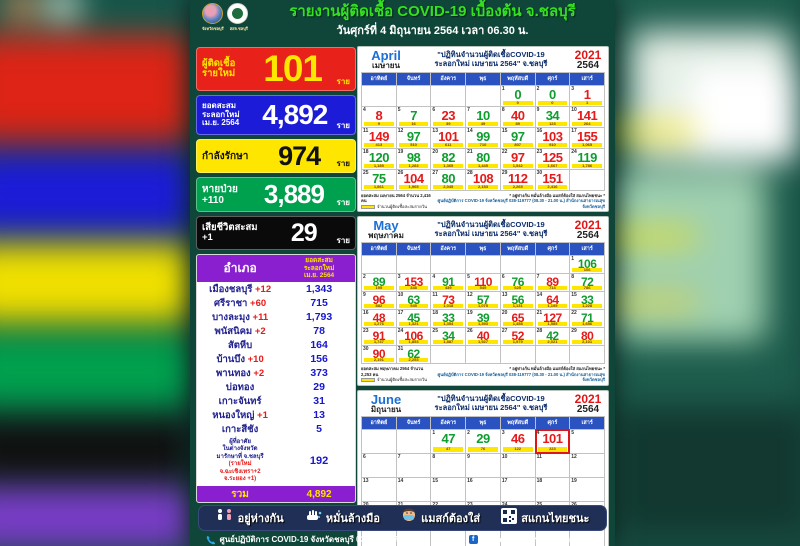  Describe the element at coordinates (276, 194) in the screenshot. I see `stat-card-recovered: หายป่วย +110 3,889 ราย` at that location.